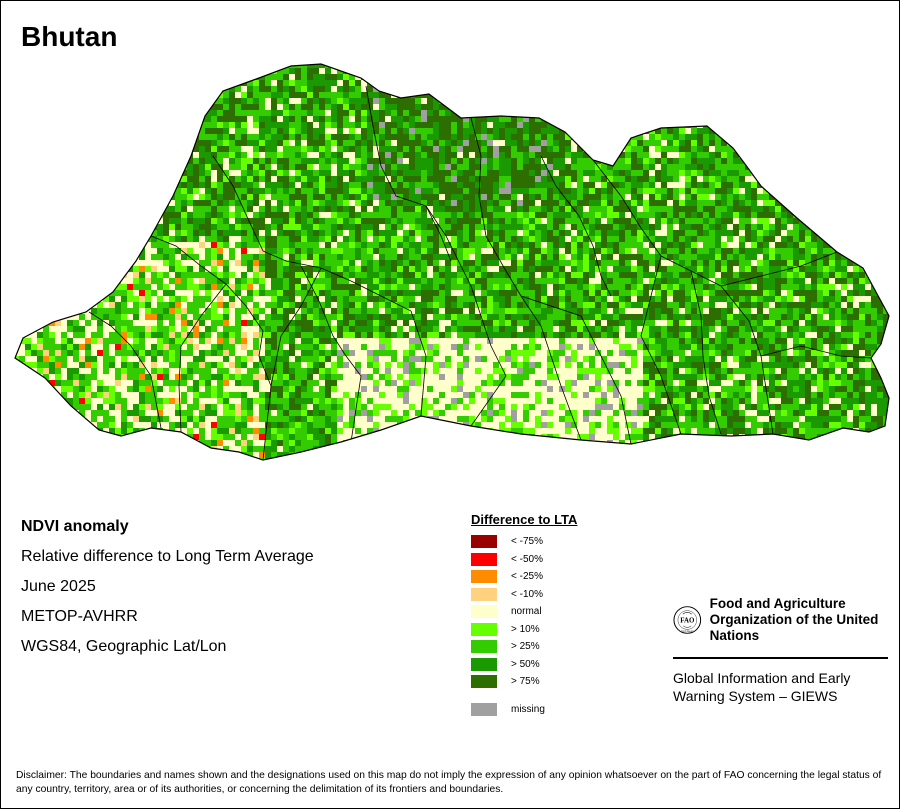 Image resolution: width=900 pixels, height=809 pixels. What do you see at coordinates (527, 559) in the screenshot?
I see `legend-label: < -50%` at bounding box center [527, 559].